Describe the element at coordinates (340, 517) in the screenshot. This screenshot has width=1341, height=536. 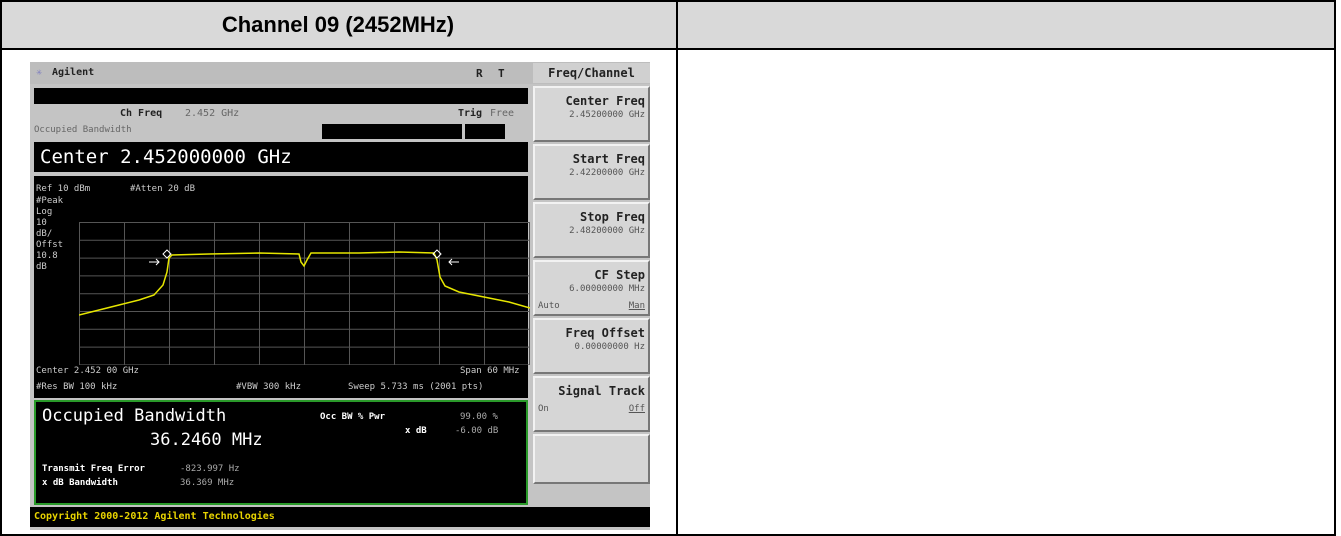
I see `copyright-bar` at that location.